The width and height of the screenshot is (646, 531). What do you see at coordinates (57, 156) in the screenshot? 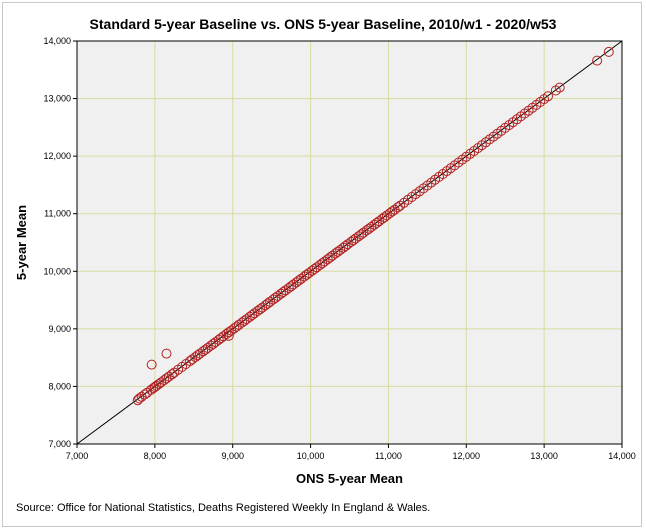
I see `y-tick-label: 12,000` at bounding box center [57, 156].